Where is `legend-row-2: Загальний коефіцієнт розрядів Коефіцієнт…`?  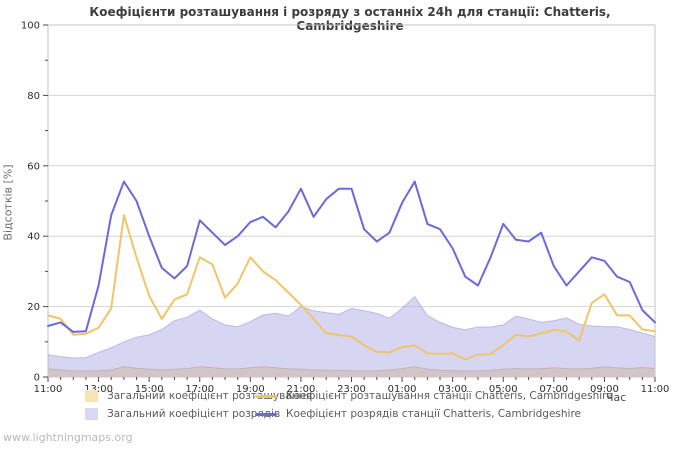 legend-row-2: Загальний коефіцієнт розрядів Коефіцієнт… is located at coordinates (350, 415).